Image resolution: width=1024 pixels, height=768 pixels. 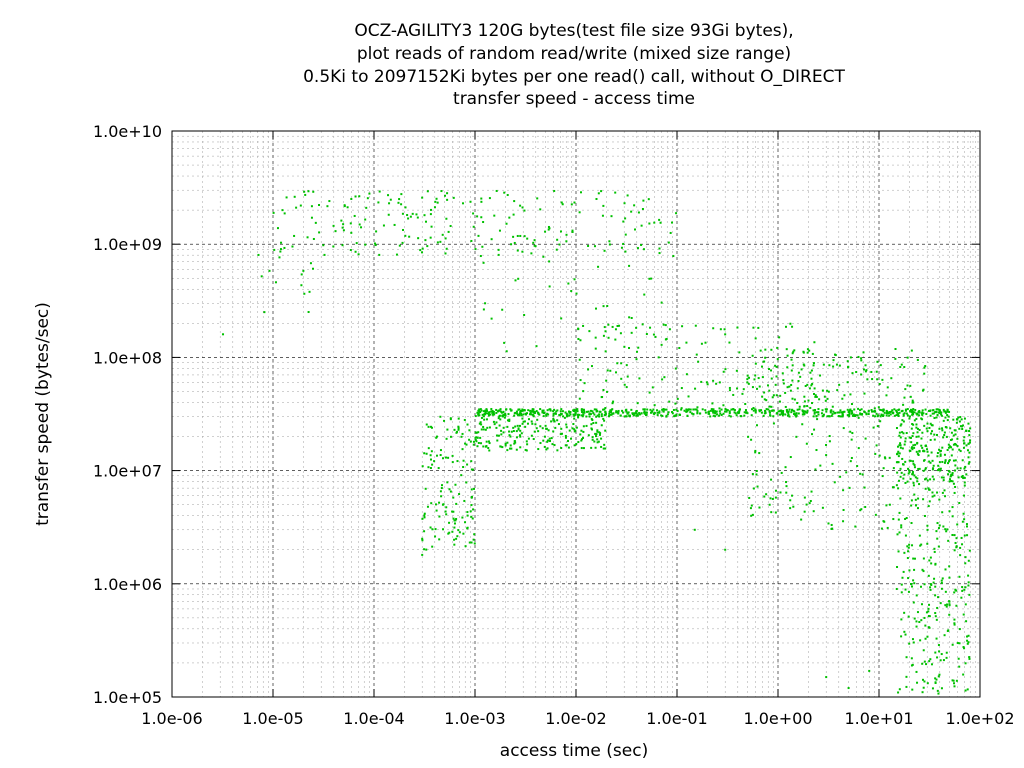 I want to click on x-tick-label: 1.0e-04, so click(x=373, y=718).